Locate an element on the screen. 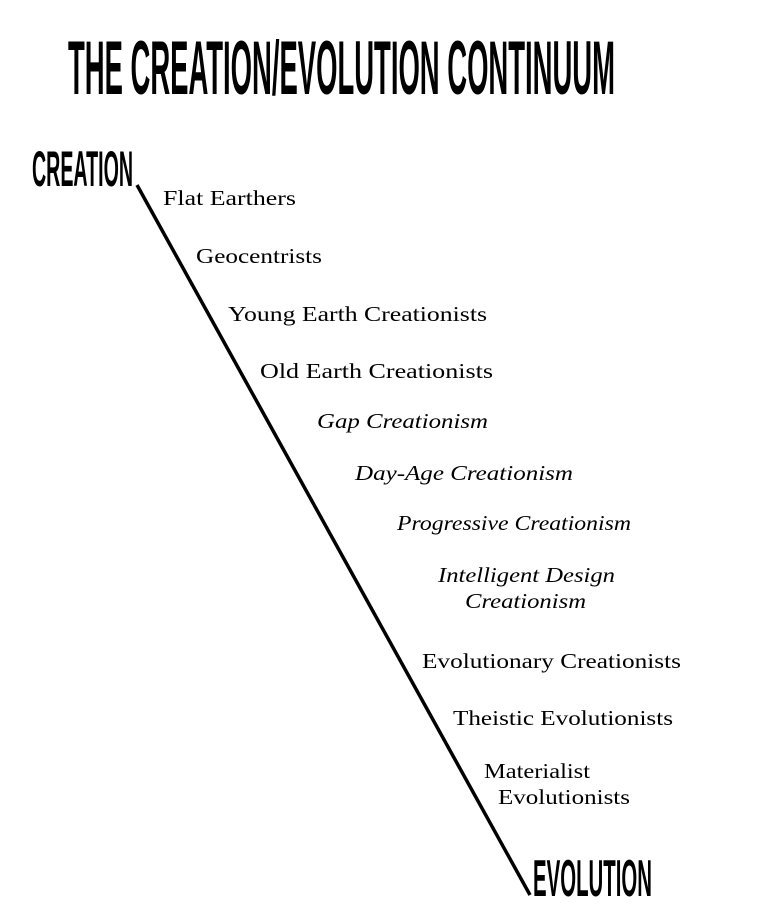 Image resolution: width=760 pixels, height=924 pixels. label-theistic-evolutionists: Theistic Evolutionists is located at coordinates (563, 718).